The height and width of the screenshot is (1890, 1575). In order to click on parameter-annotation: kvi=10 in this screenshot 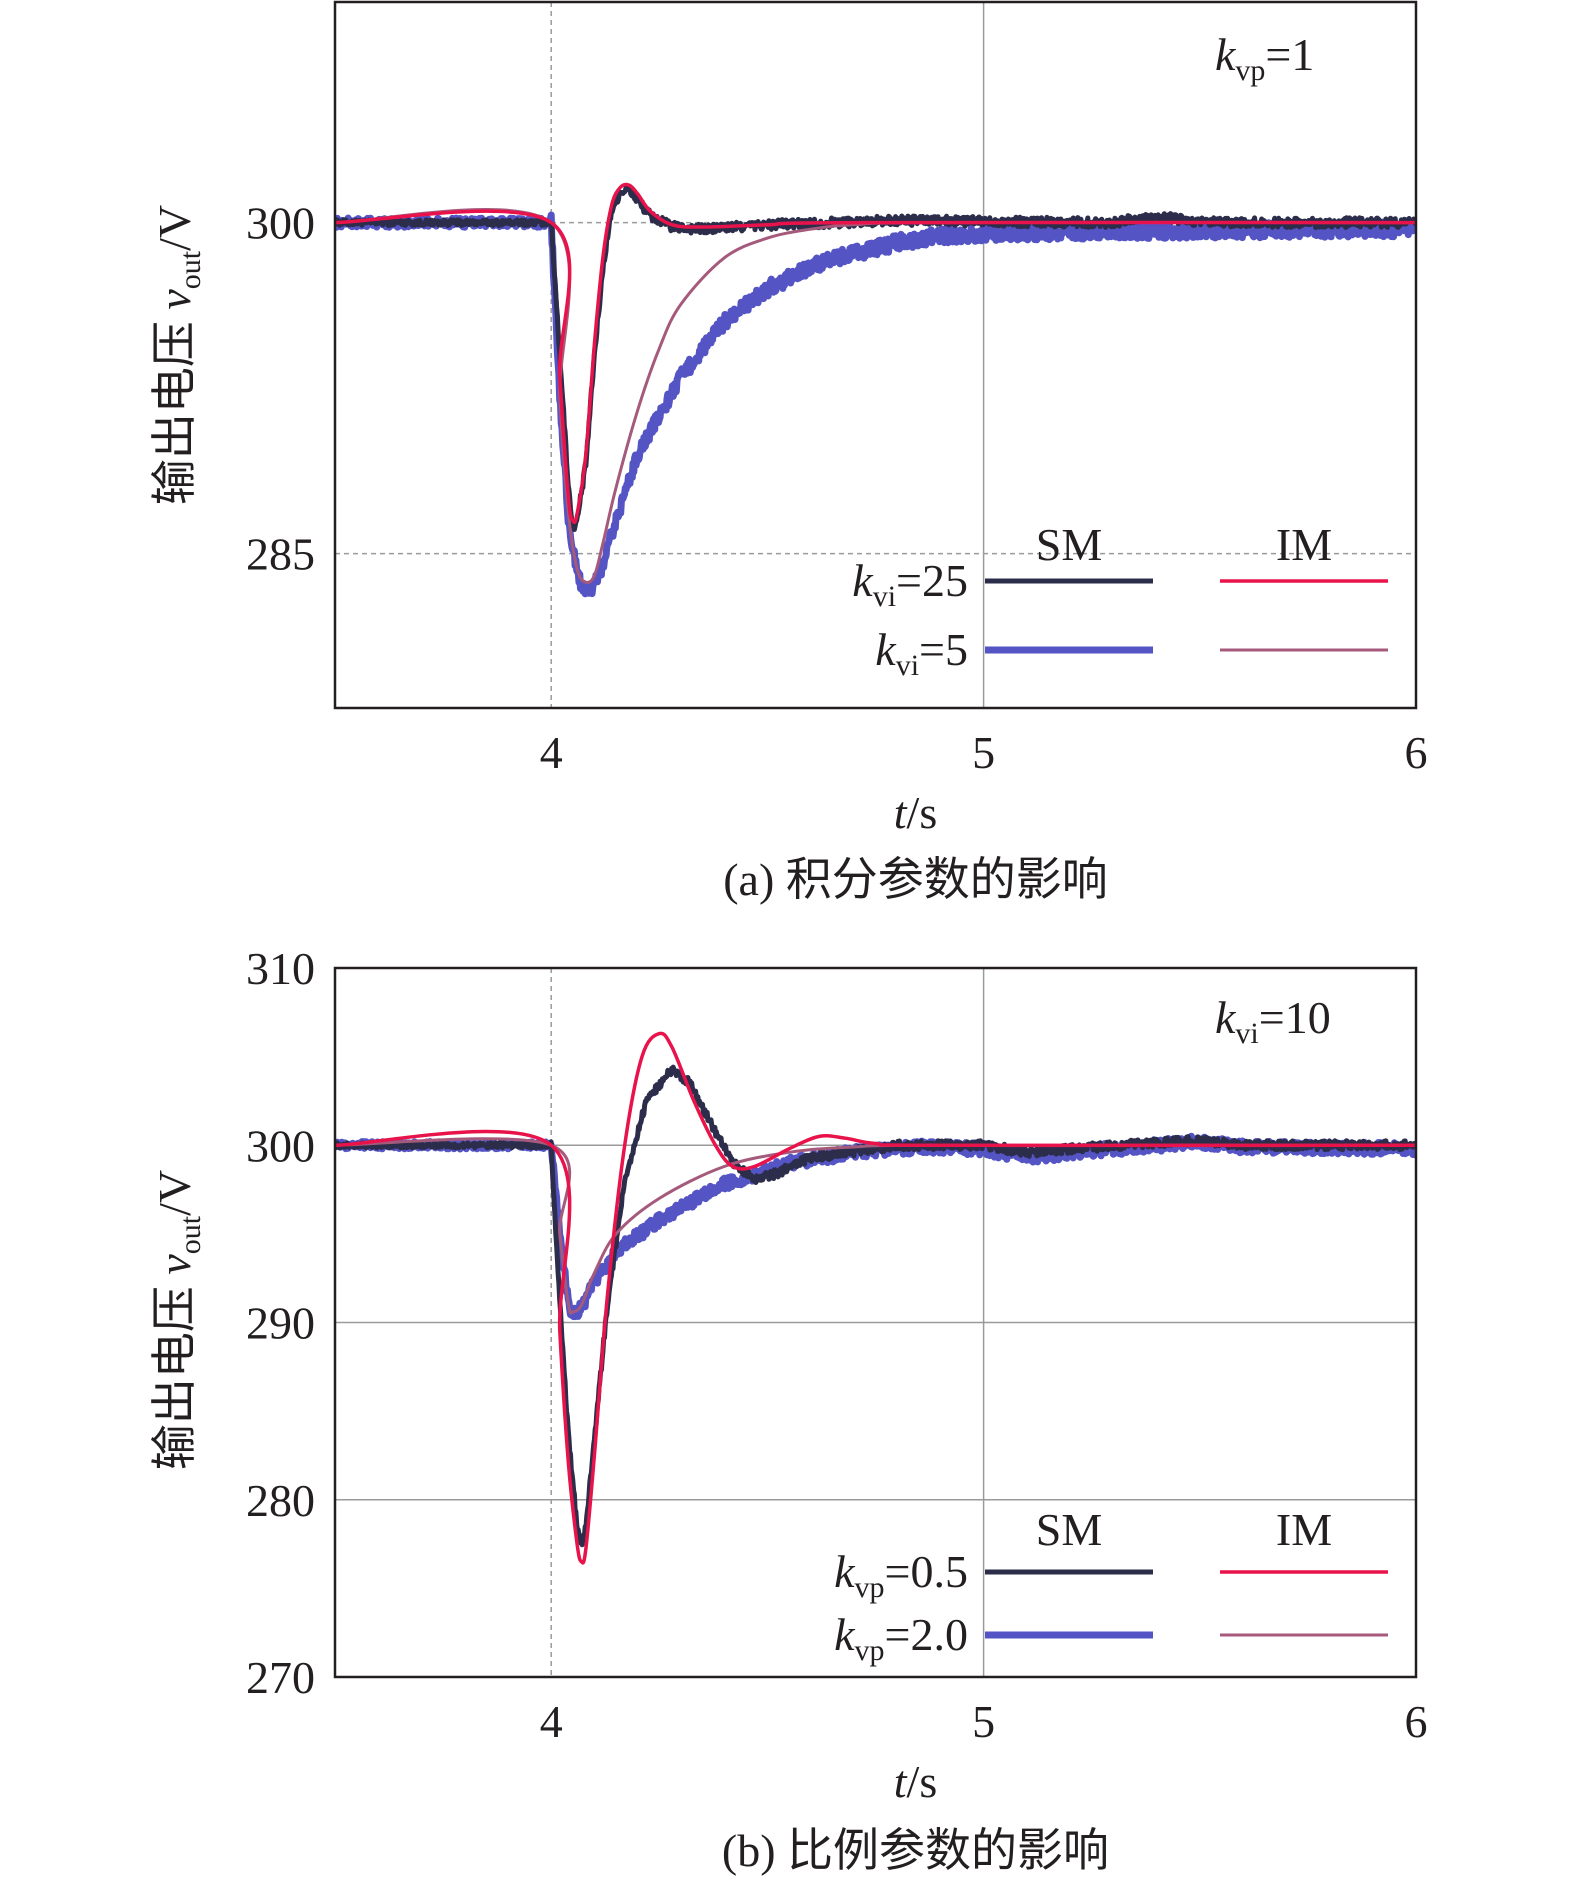, I will do `click(1273, 1021)`.